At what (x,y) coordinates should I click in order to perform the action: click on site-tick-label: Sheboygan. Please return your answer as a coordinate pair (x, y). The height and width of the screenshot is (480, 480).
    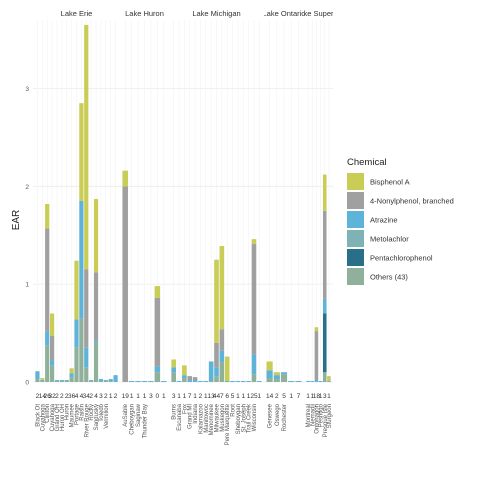
    Looking at the image, I should click on (239, 419).